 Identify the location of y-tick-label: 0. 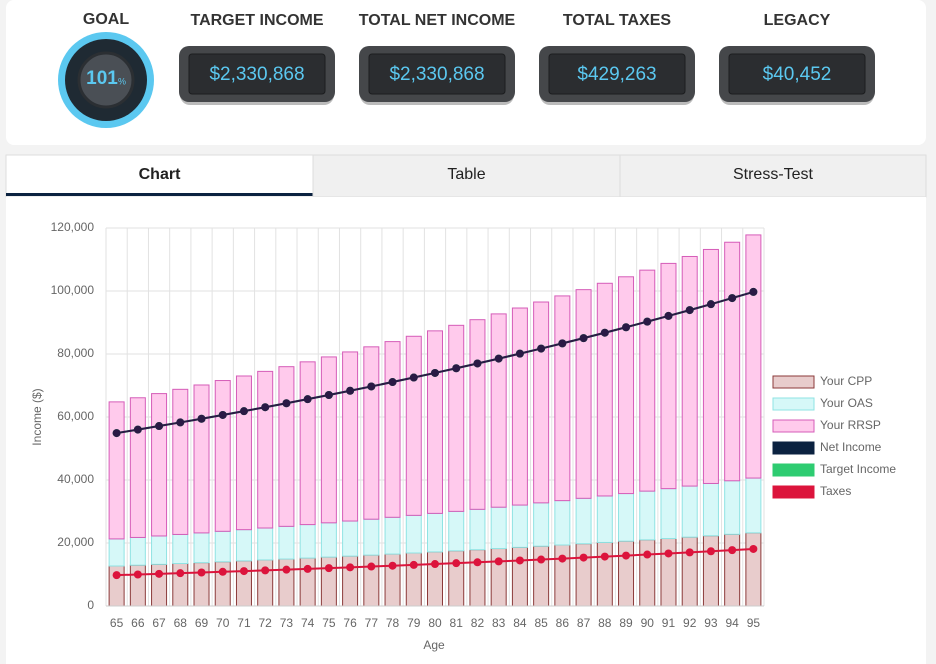
(90, 605).